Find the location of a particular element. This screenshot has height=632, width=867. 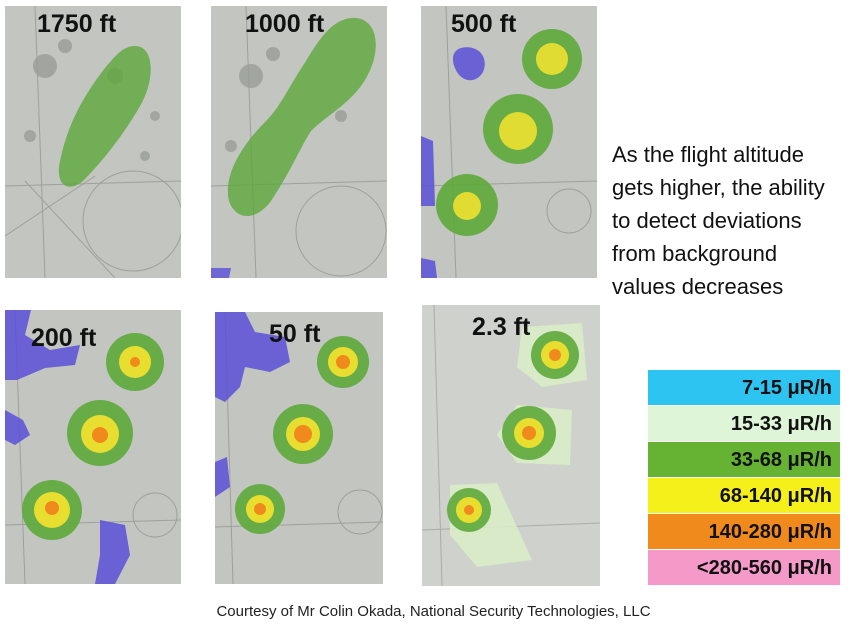

map-panel-2-3ft: 2.3 ft is located at coordinates (511, 445).